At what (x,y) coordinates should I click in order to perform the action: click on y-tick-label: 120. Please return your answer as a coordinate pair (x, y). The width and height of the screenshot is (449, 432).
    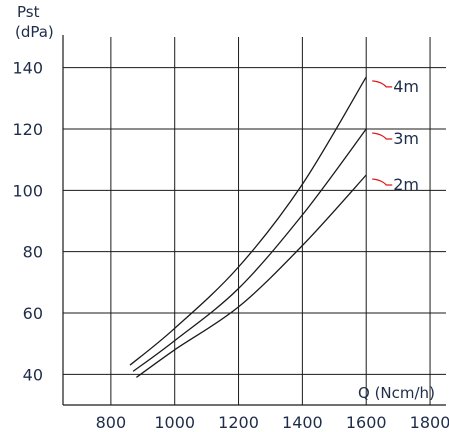
    Looking at the image, I should click on (27, 129).